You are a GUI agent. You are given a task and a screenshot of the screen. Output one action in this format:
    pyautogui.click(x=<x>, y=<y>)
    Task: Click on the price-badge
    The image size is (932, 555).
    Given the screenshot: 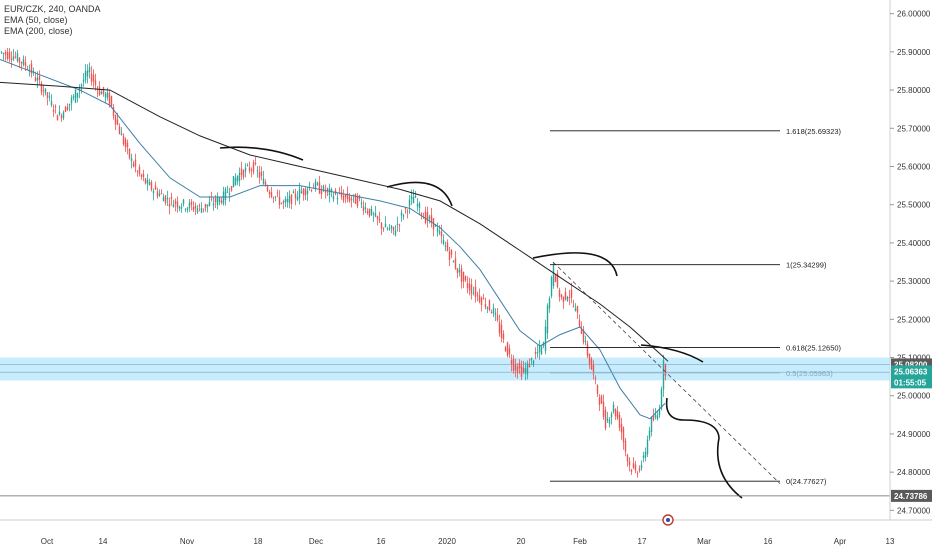 What is the action you would take?
    pyautogui.click(x=911, y=371)
    